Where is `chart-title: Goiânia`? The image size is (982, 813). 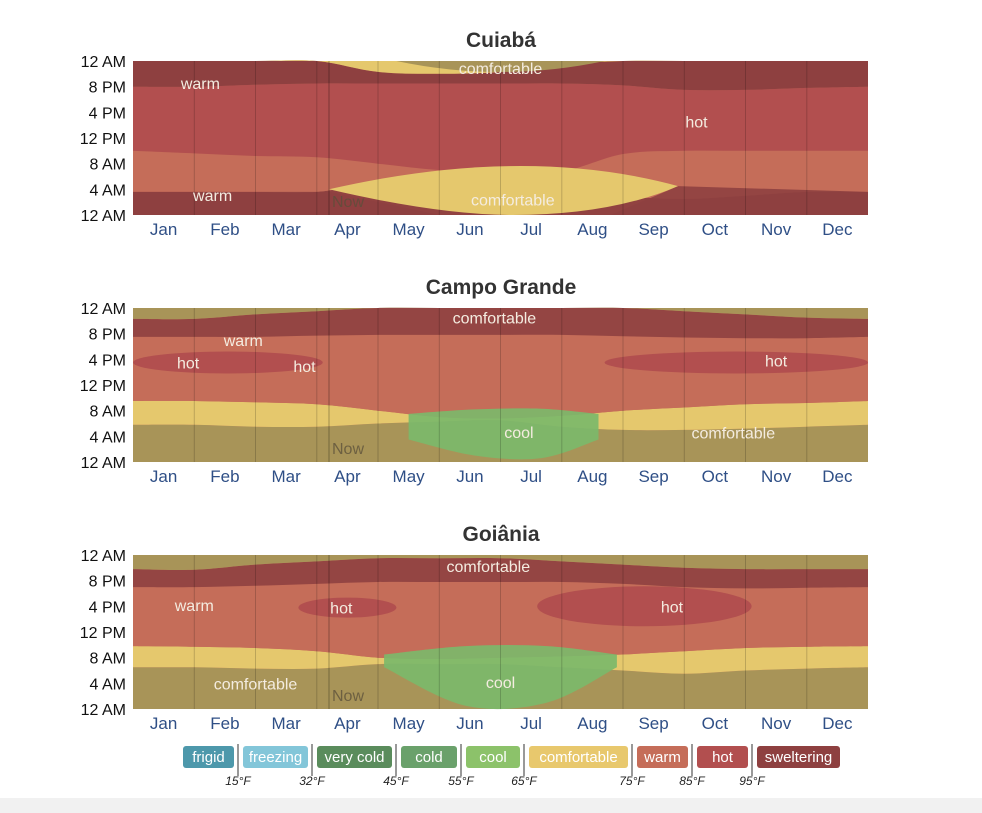
chart-title: Goiânia is located at coordinates (500, 534).